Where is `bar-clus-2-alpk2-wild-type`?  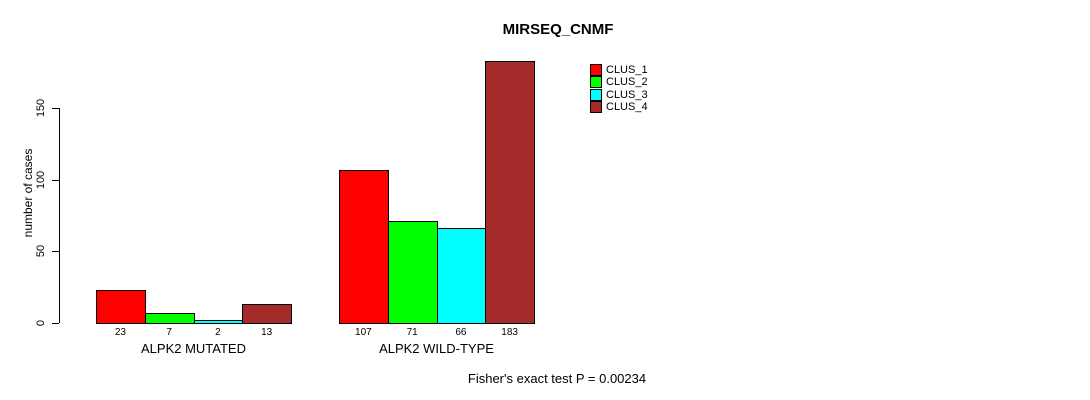
bar-clus-2-alpk2-wild-type is located at coordinates (412, 272).